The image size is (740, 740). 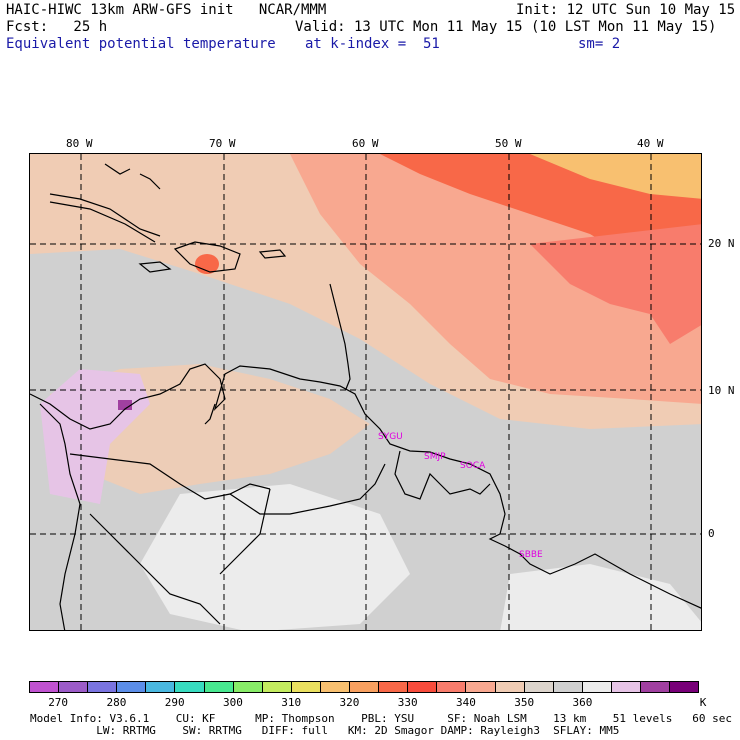 I want to click on station-label: SMJP, so click(x=435, y=457).